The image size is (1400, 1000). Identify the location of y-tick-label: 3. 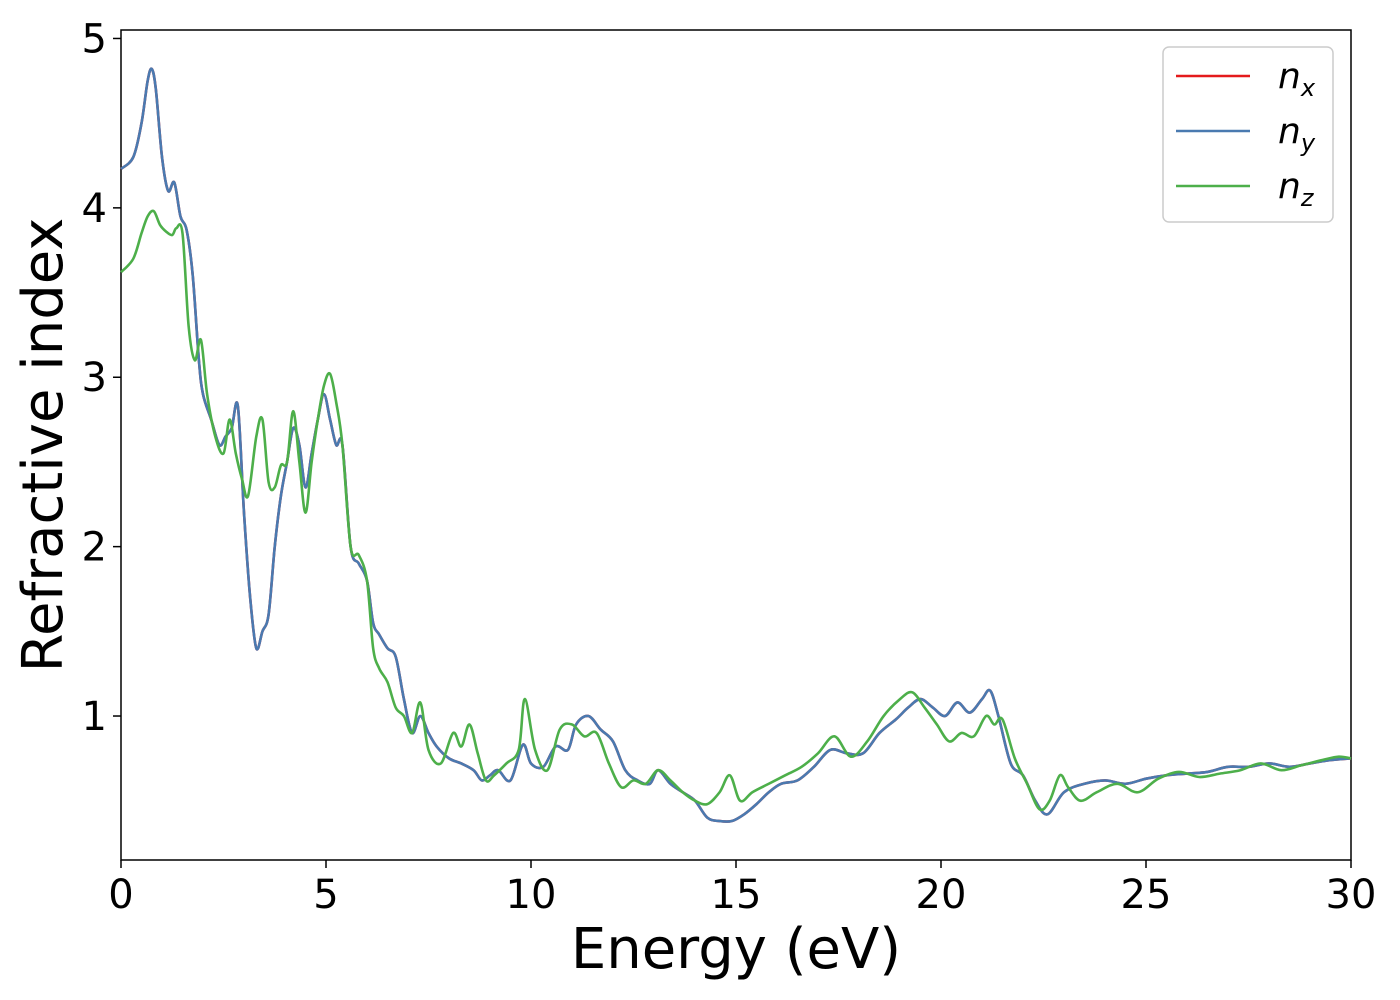
(94, 378).